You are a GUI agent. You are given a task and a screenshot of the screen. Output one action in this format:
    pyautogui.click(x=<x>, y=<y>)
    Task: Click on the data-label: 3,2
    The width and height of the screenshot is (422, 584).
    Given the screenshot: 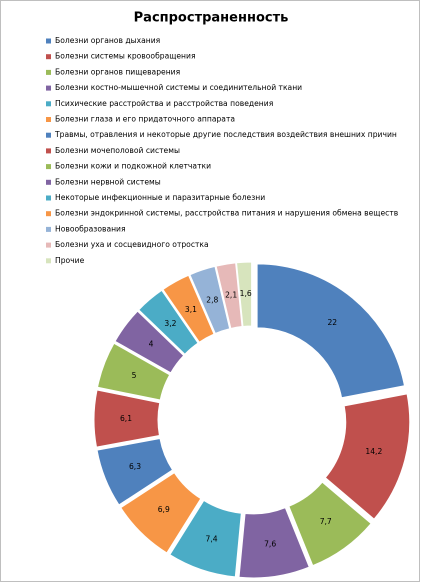 What is the action you would take?
    pyautogui.click(x=170, y=323)
    